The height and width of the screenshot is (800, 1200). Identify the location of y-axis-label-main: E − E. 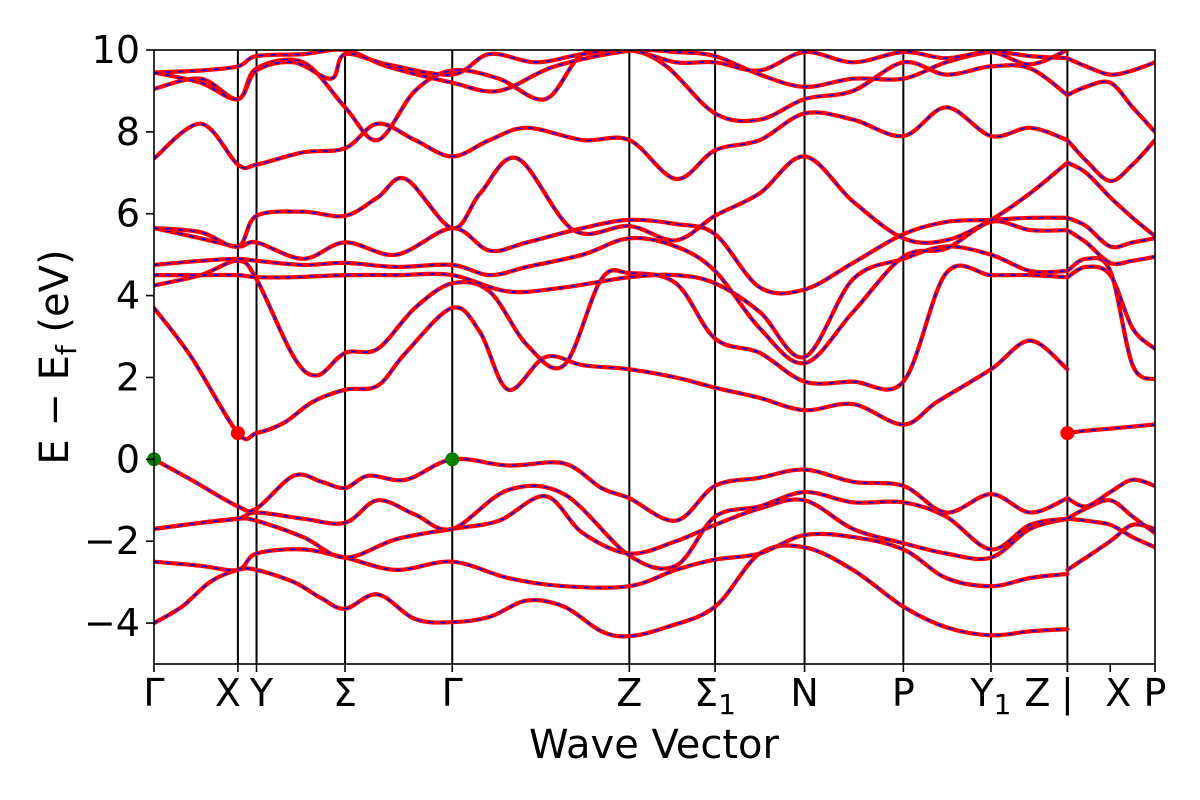
(55, 410).